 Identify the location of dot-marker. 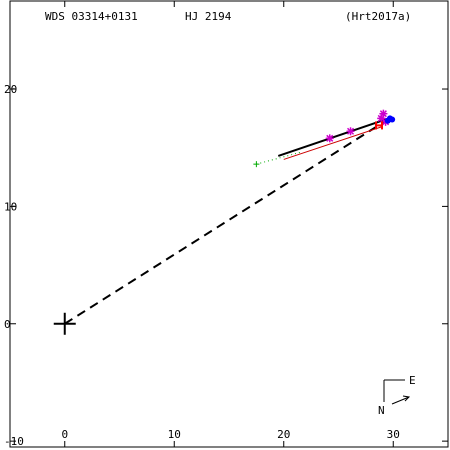
(392, 119).